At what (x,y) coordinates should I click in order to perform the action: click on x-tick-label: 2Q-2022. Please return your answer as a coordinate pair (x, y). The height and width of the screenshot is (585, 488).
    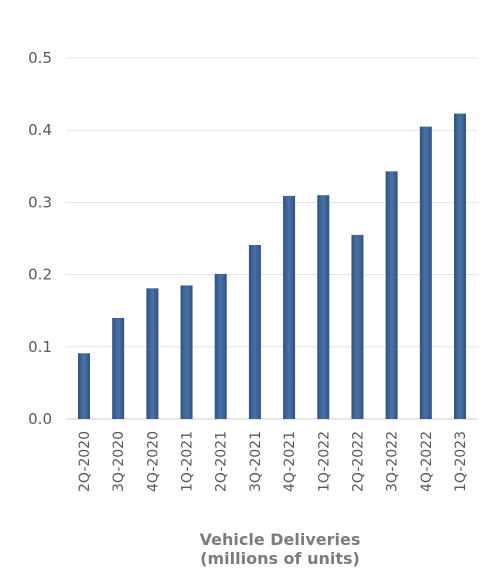
    Looking at the image, I should click on (358, 461).